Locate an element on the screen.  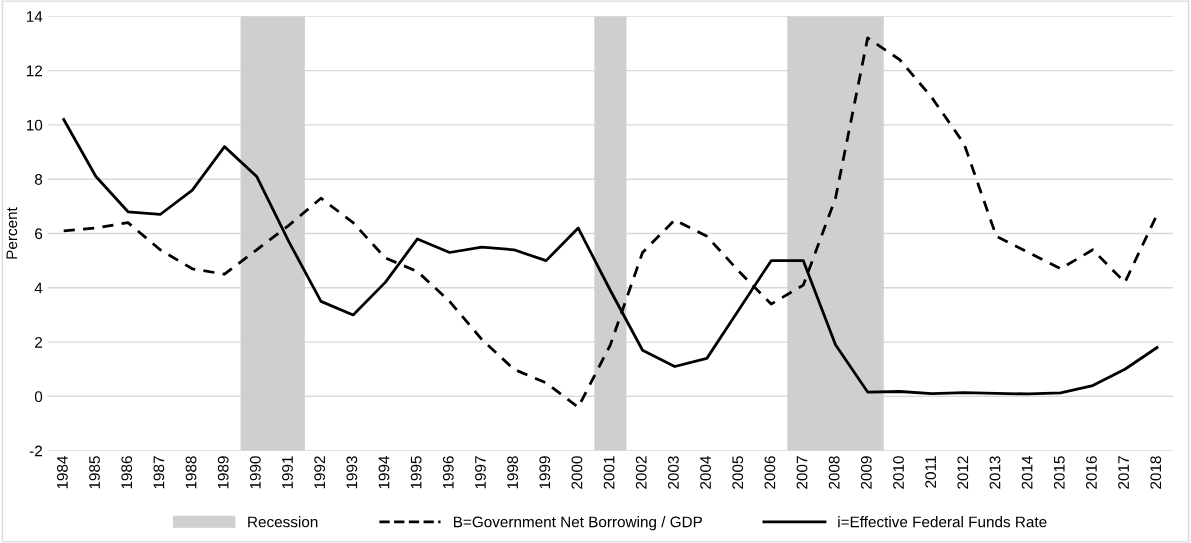
y-tick-label: 0 is located at coordinates (38, 397).